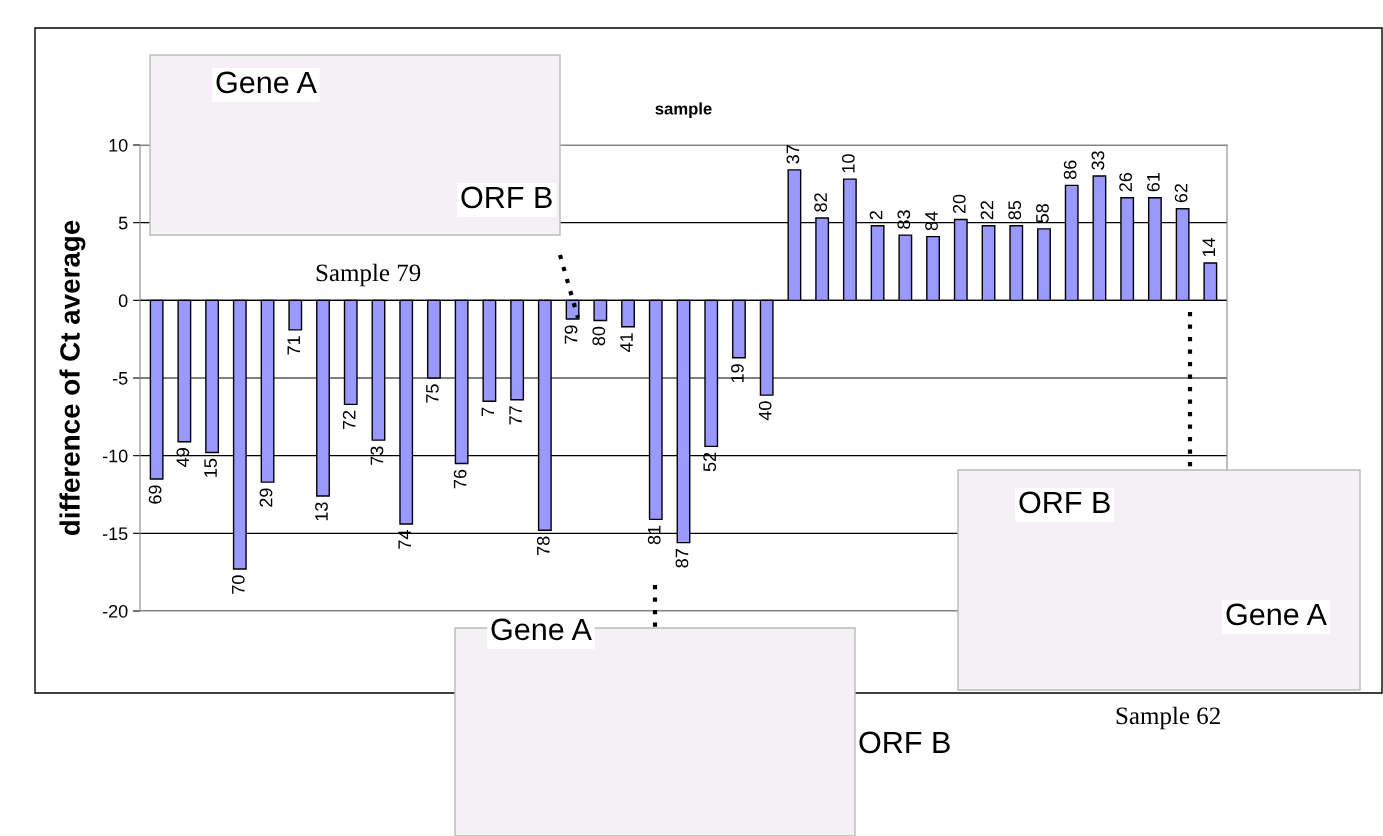 The image size is (1383, 836). Describe the element at coordinates (1042, 213) in the screenshot. I see `x-tick-label: 58` at that location.